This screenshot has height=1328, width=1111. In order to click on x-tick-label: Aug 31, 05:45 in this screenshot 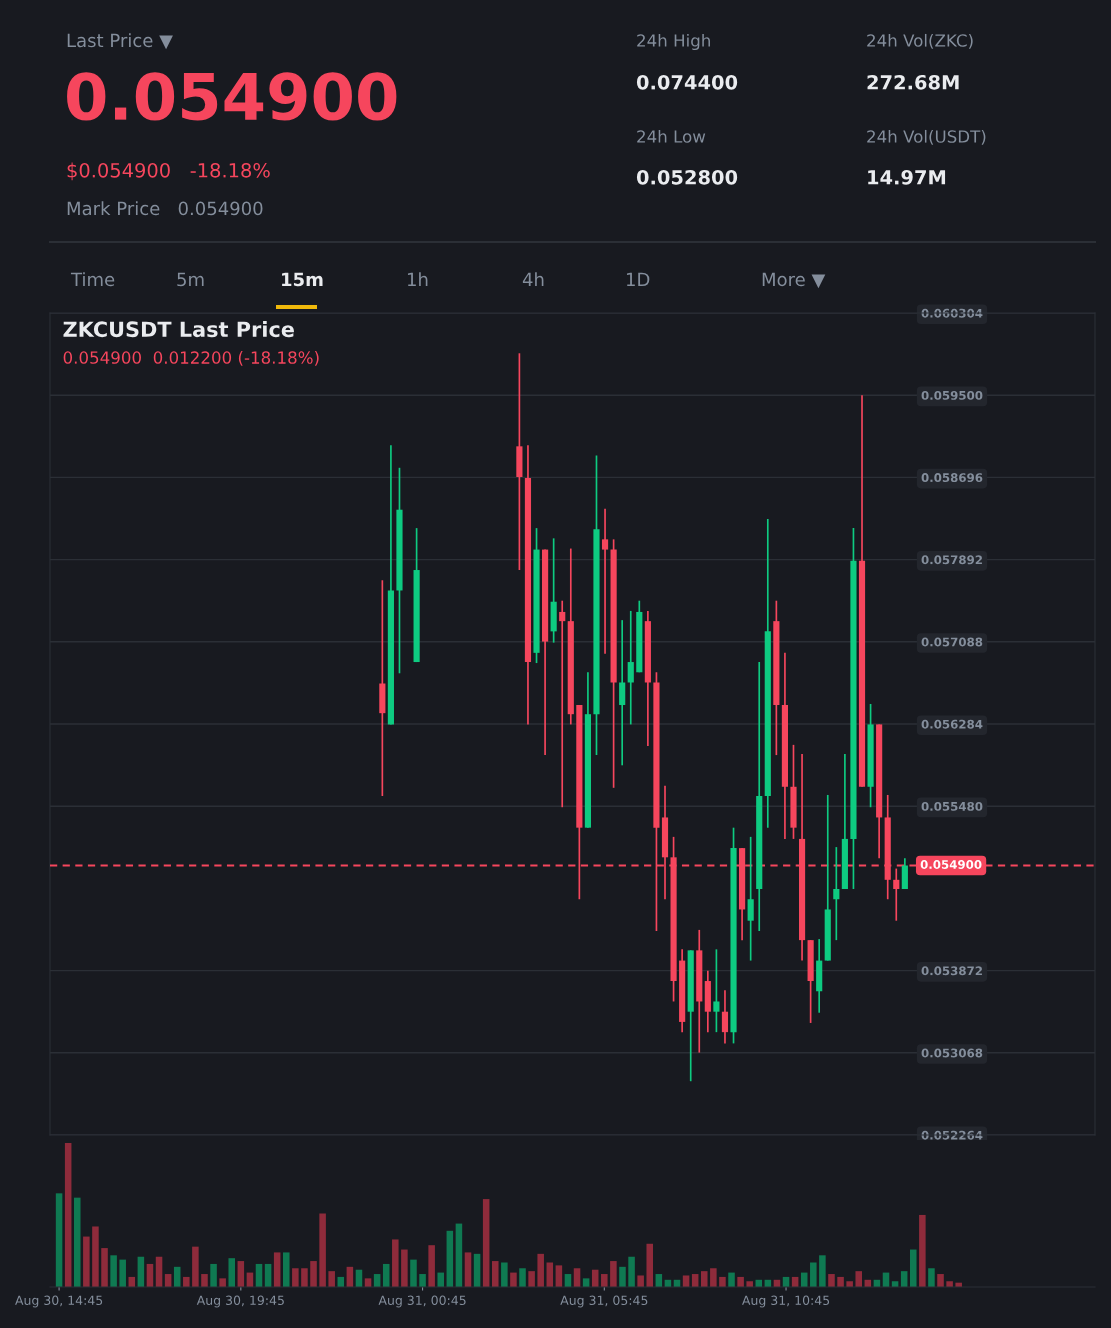, I will do `click(604, 1301)`.